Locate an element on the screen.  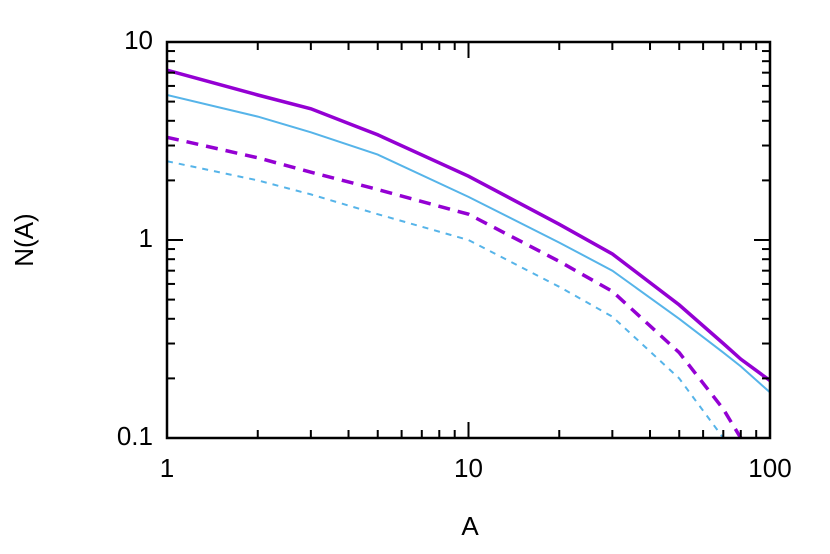
x-tick-label: 10 is located at coordinates (468, 468).